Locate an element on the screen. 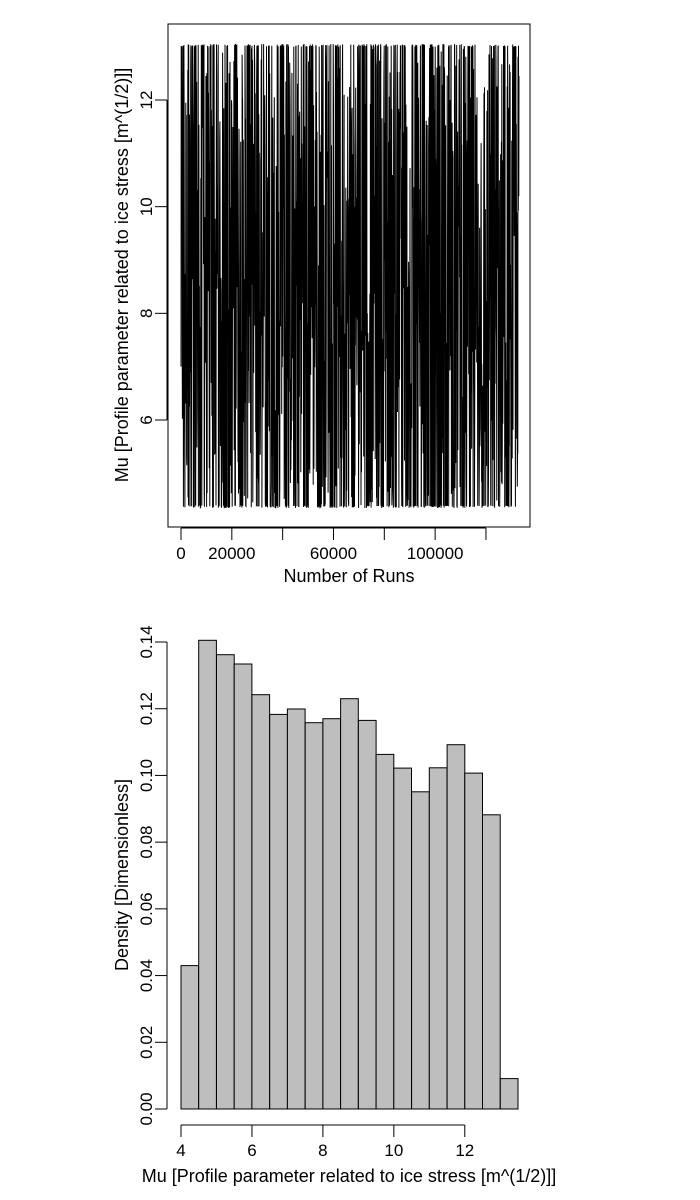  trace-y-axis: 6 8 10 12 is located at coordinates (152, 258).